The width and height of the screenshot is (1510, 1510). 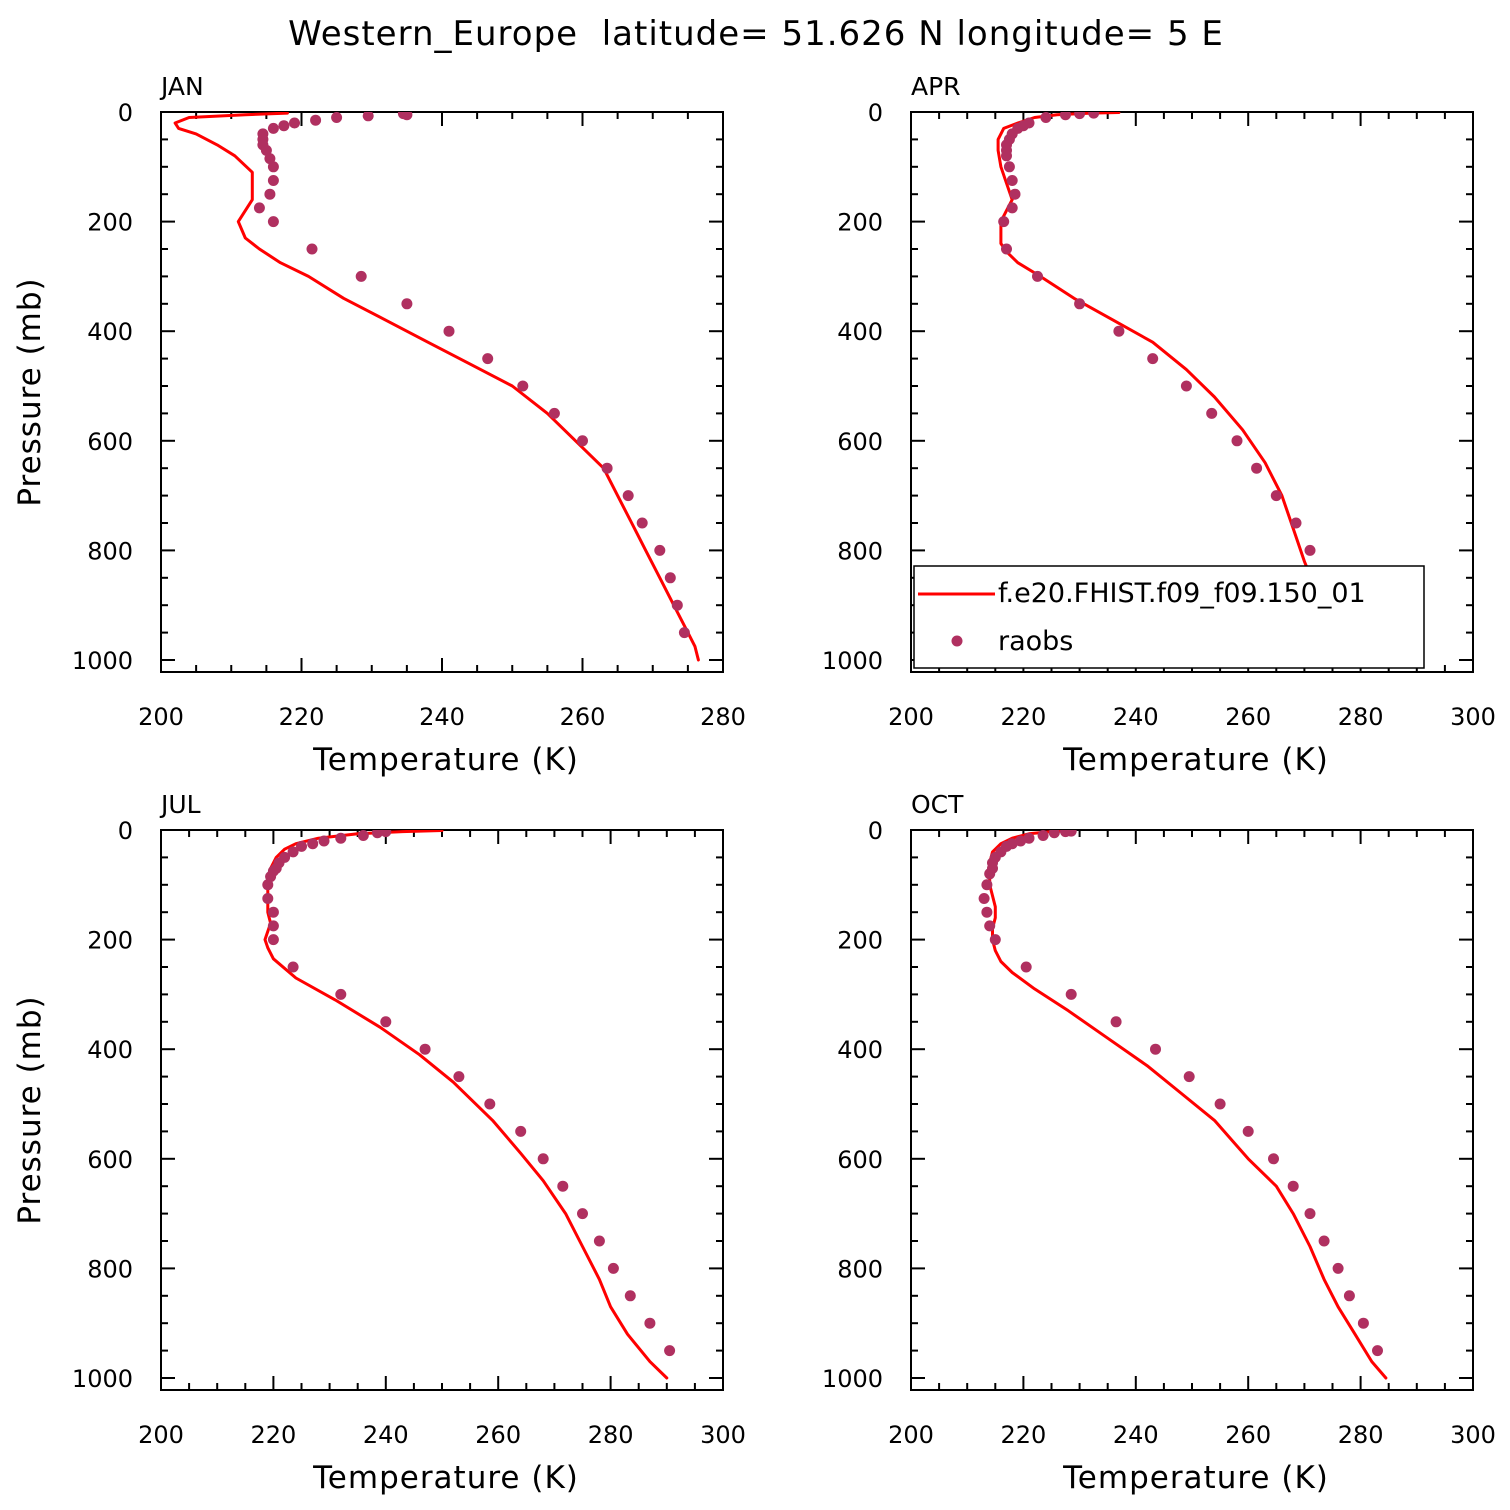 I want to click on legend-box, so click(x=1169, y=617).